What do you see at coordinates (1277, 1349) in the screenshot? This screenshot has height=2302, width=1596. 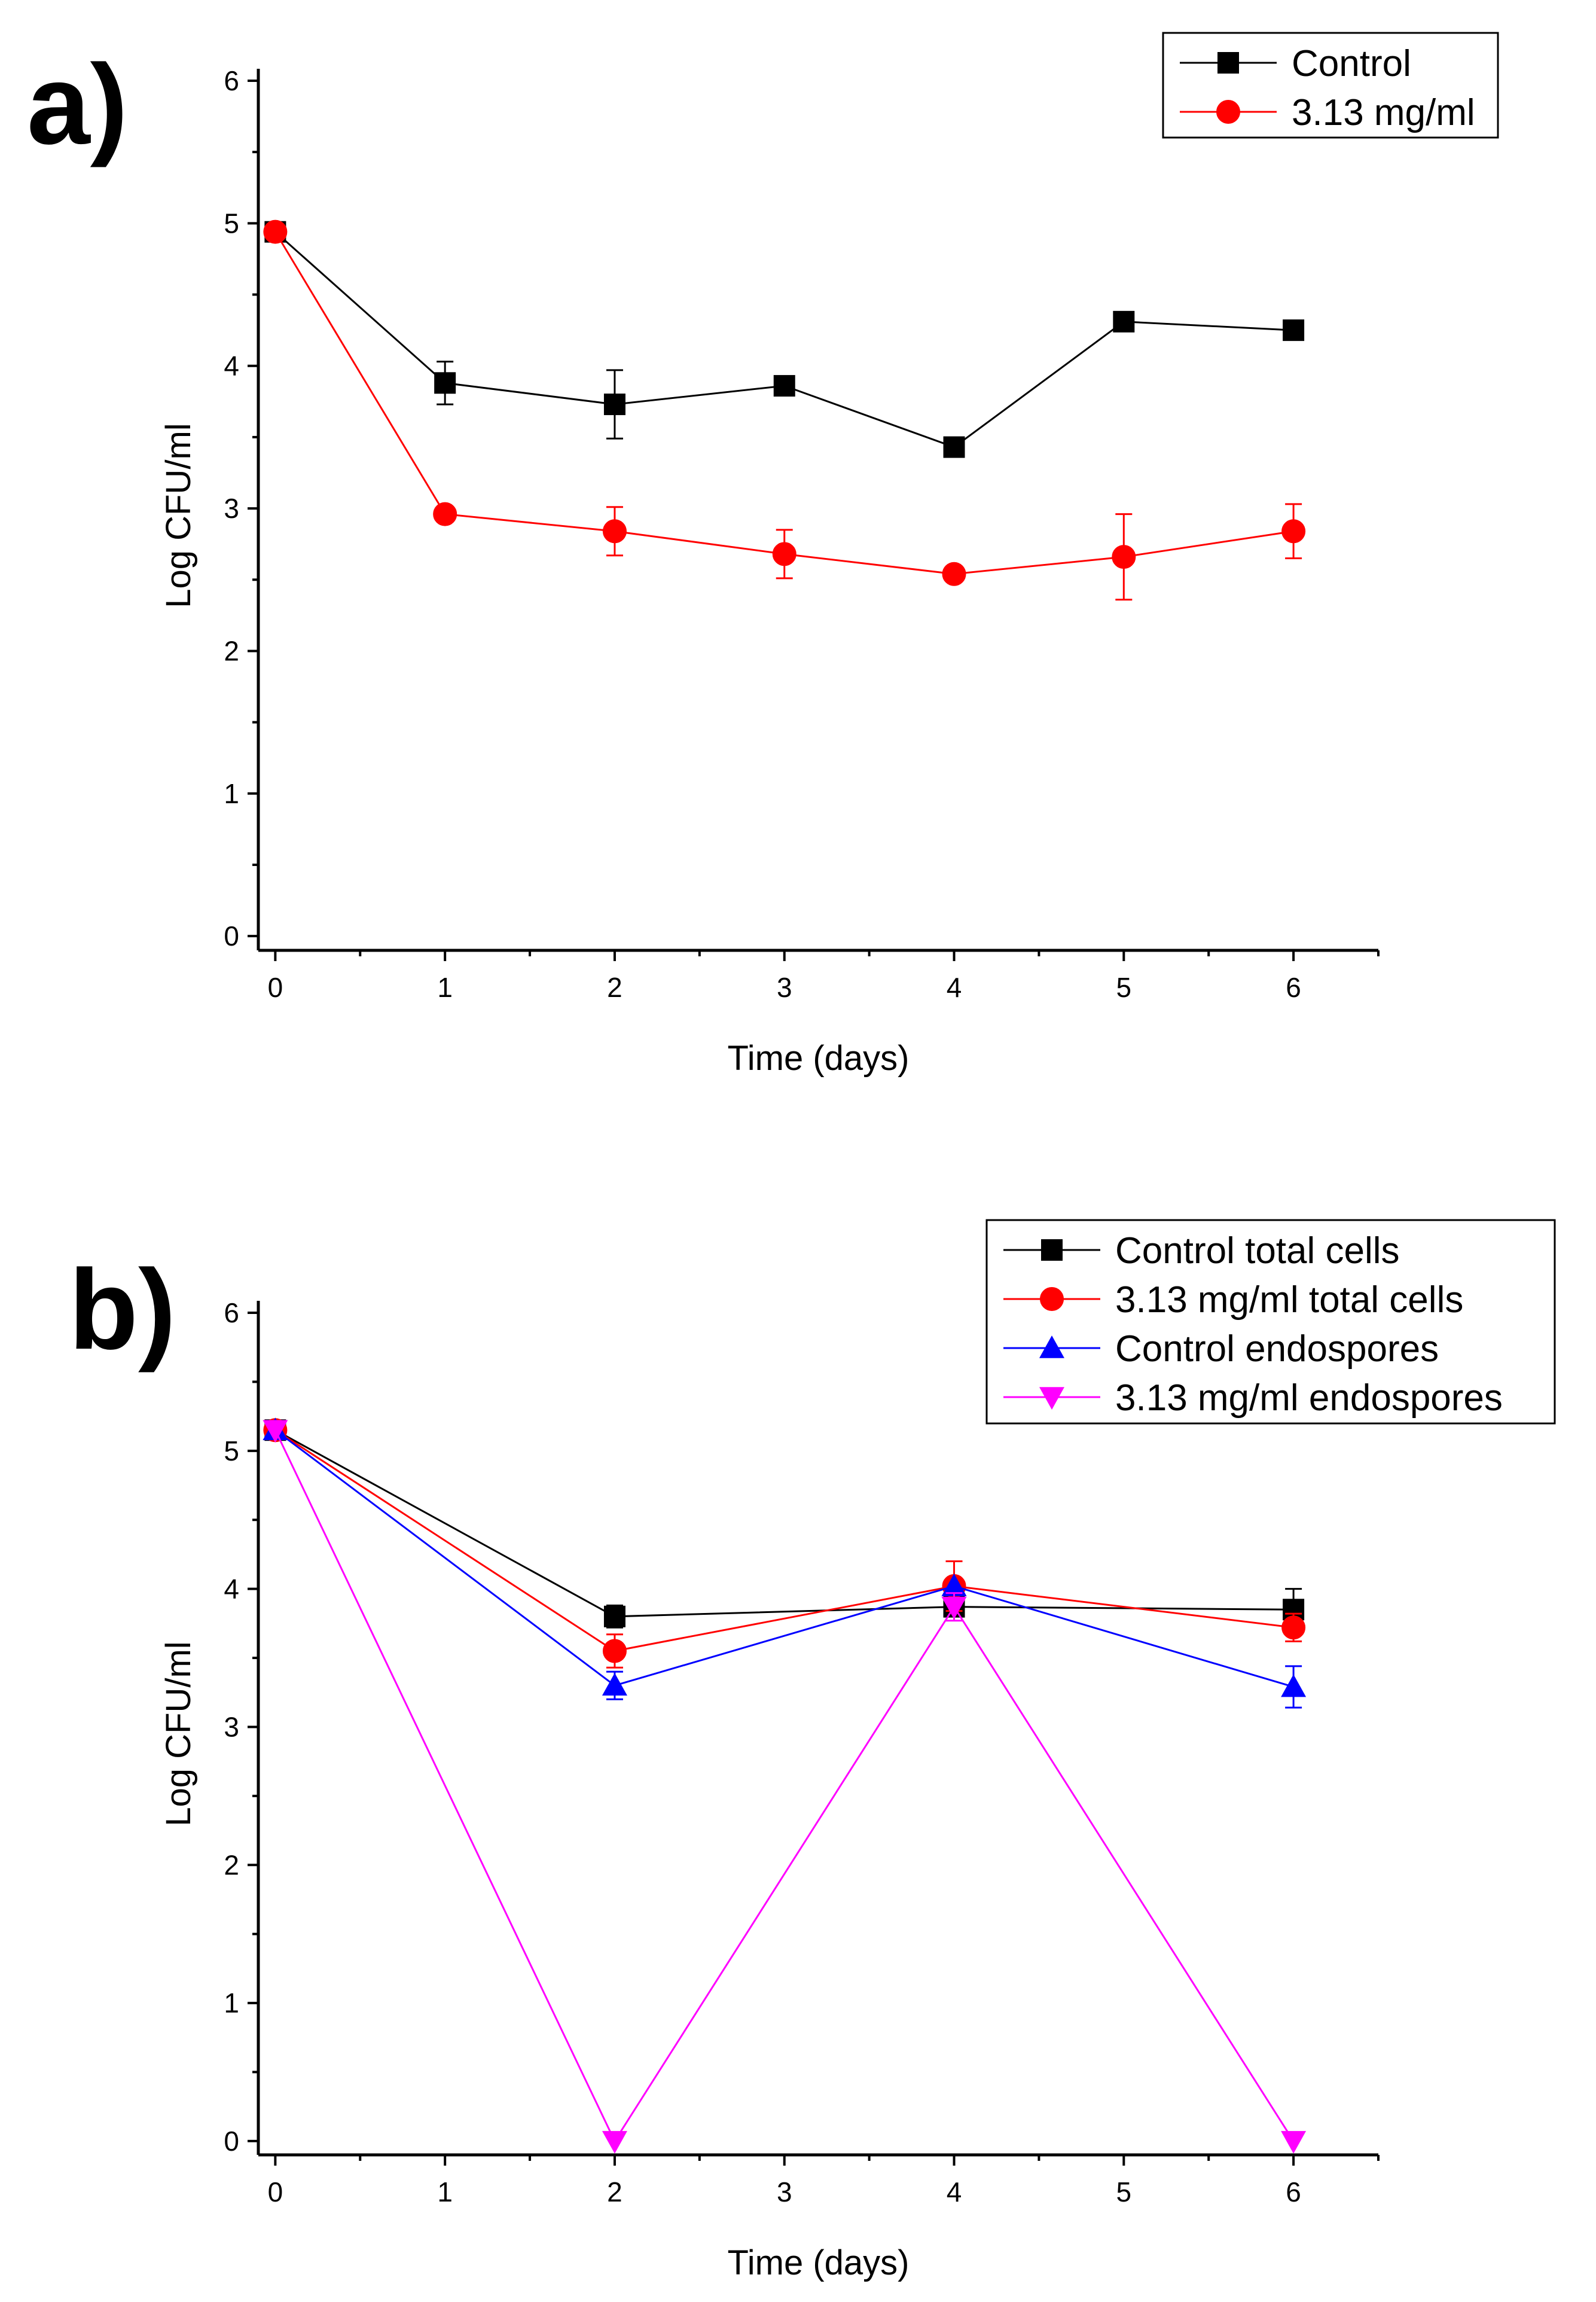 I see `legend-label: Control endospores` at bounding box center [1277, 1349].